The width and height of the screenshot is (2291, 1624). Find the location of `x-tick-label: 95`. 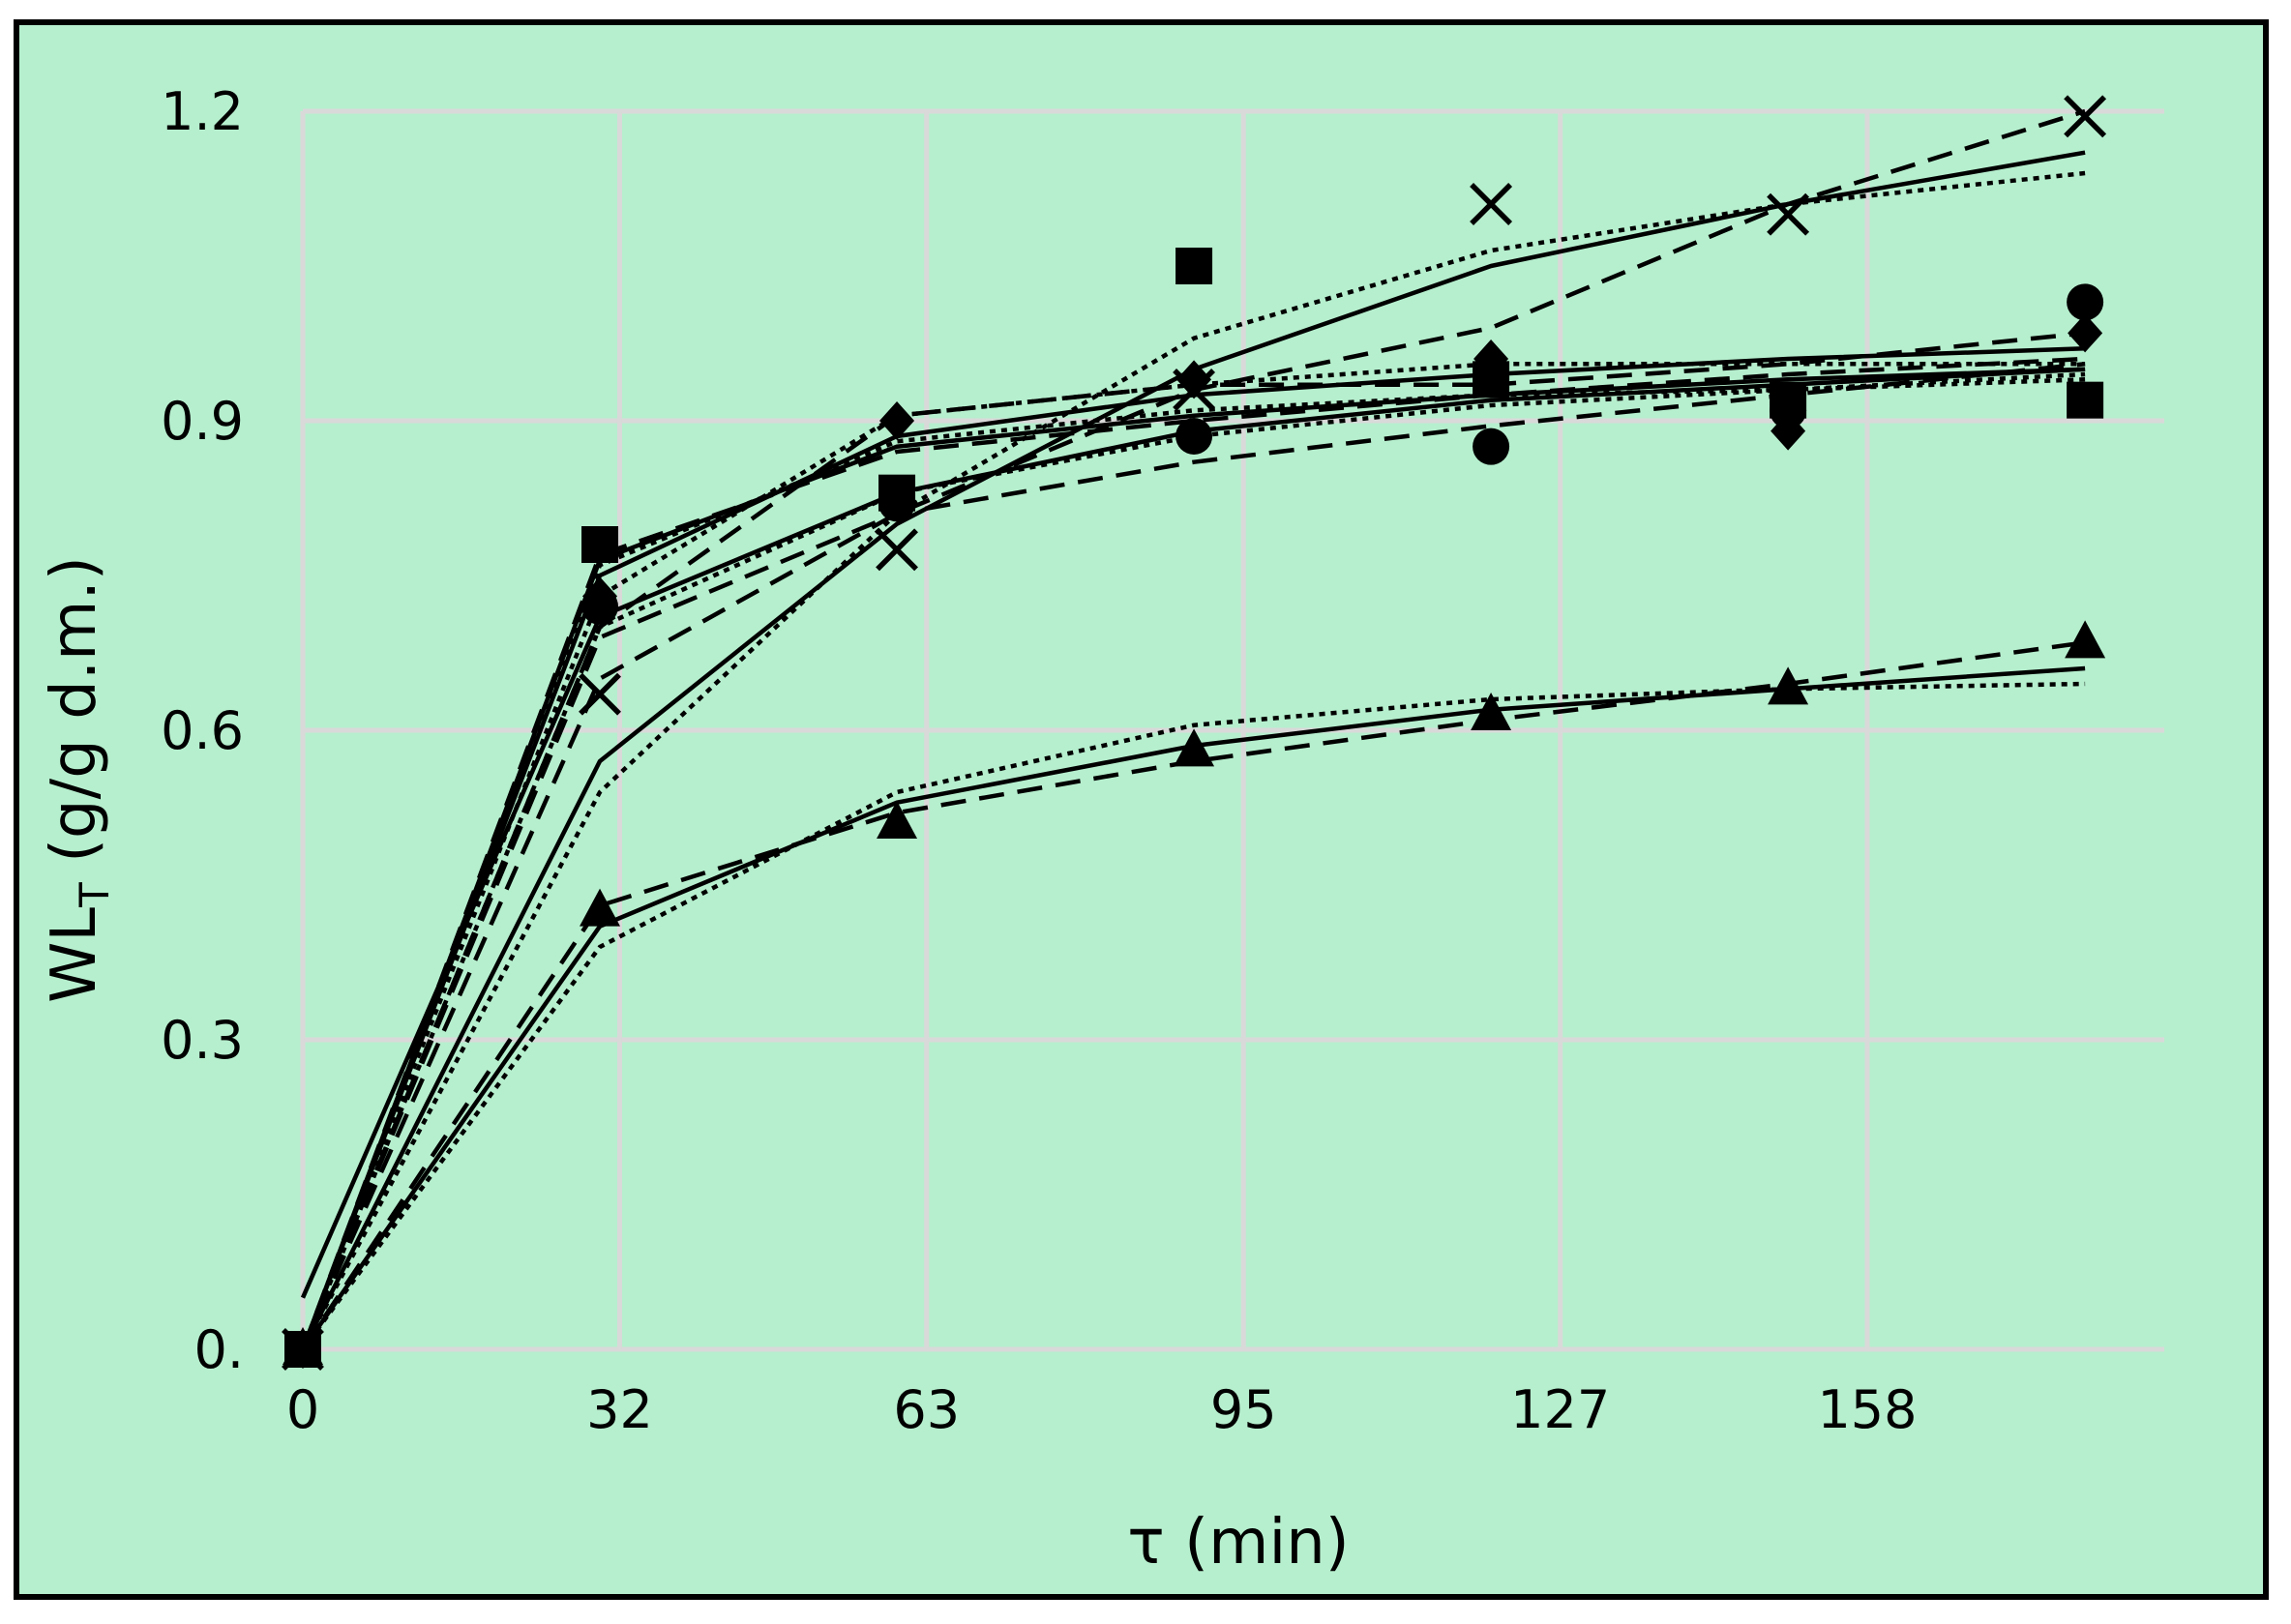

x-tick-label: 95 is located at coordinates (1243, 1410).